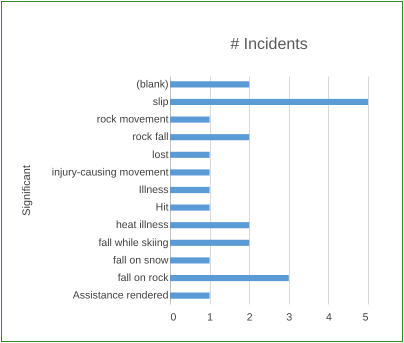 The width and height of the screenshot is (404, 343). What do you see at coordinates (269, 44) in the screenshot?
I see `chart-title: # Incidents` at bounding box center [269, 44].